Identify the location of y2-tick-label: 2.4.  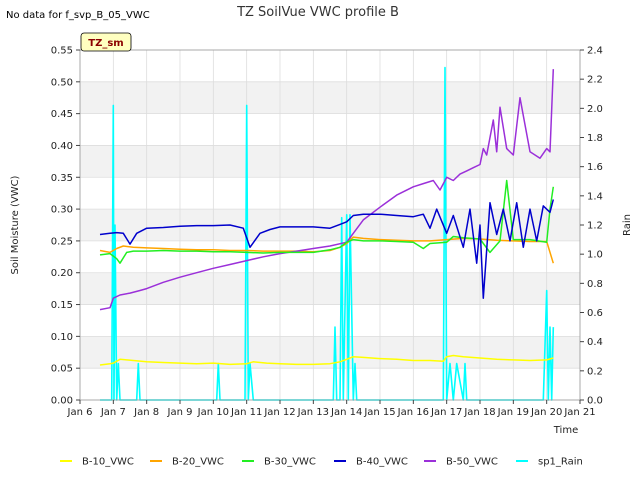
(595, 51).